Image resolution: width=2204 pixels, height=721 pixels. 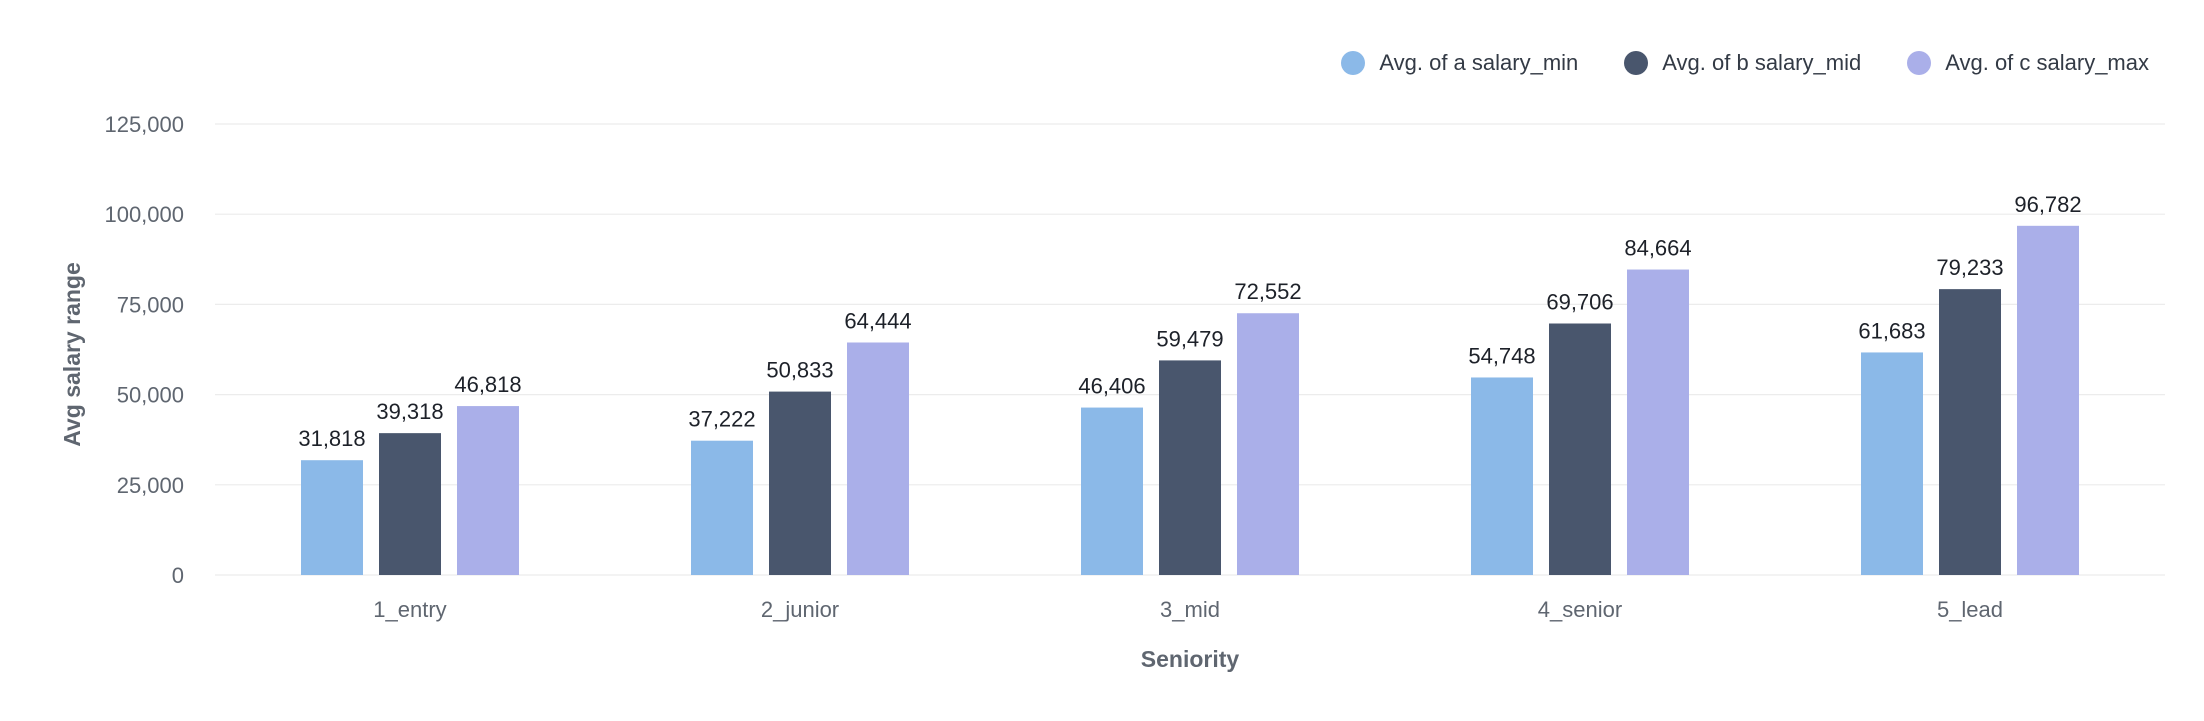 I want to click on legend-item-salary-max: Avg. of c salary_max, so click(x=2028, y=63).